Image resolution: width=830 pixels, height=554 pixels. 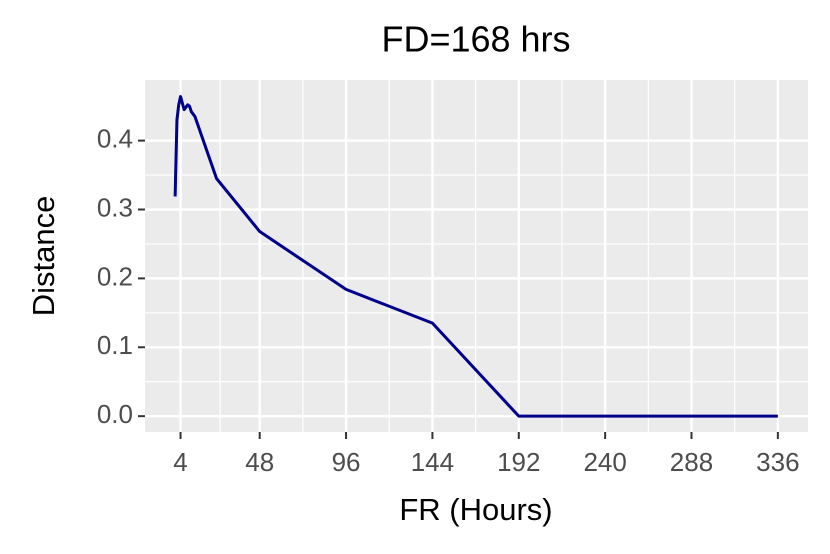 What do you see at coordinates (259, 462) in the screenshot?
I see `x-tick-label: 48` at bounding box center [259, 462].